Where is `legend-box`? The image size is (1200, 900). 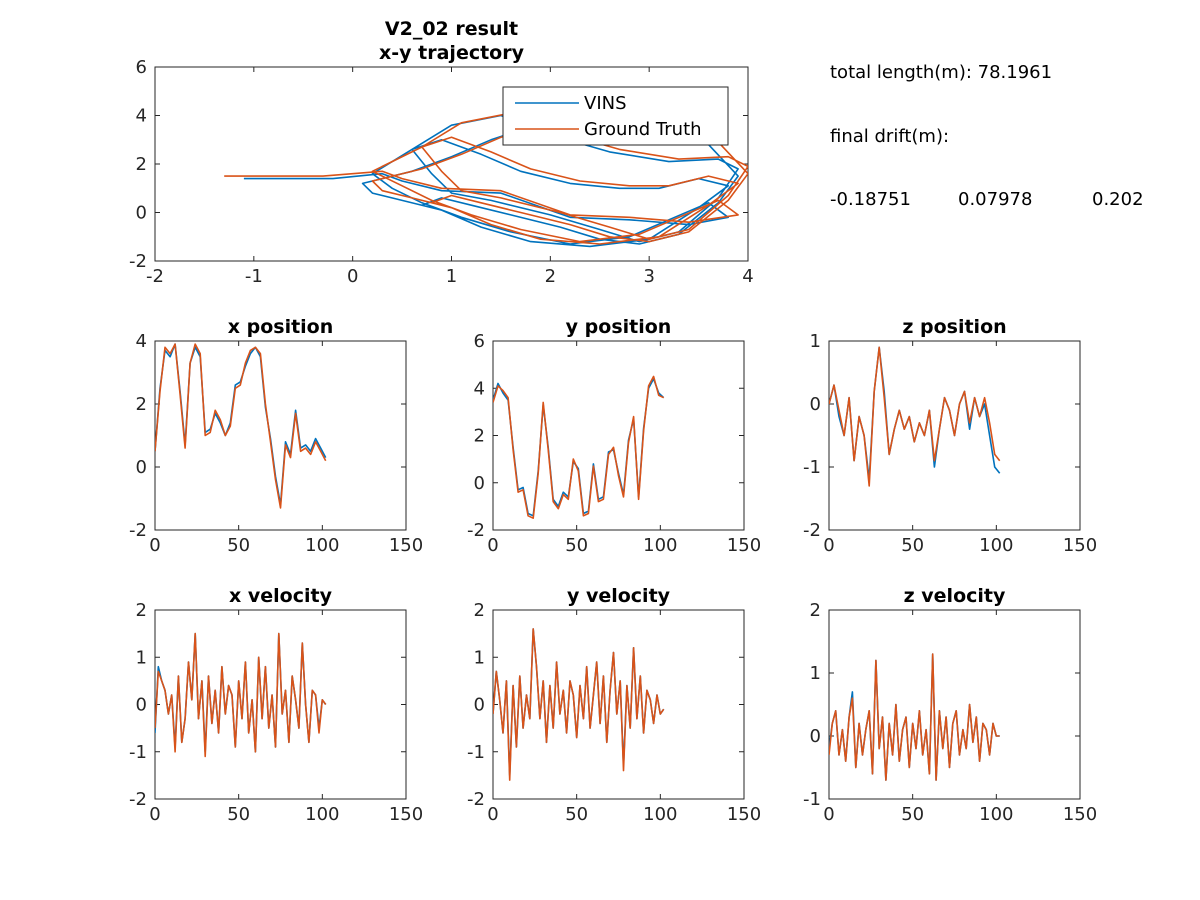 legend-box is located at coordinates (615, 116).